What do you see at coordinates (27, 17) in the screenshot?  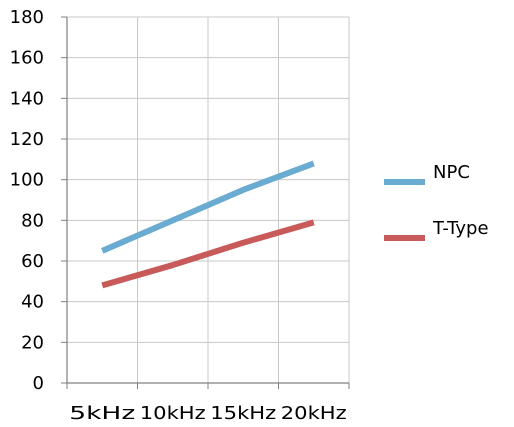 I see `y-tick-label: 180` at bounding box center [27, 17].